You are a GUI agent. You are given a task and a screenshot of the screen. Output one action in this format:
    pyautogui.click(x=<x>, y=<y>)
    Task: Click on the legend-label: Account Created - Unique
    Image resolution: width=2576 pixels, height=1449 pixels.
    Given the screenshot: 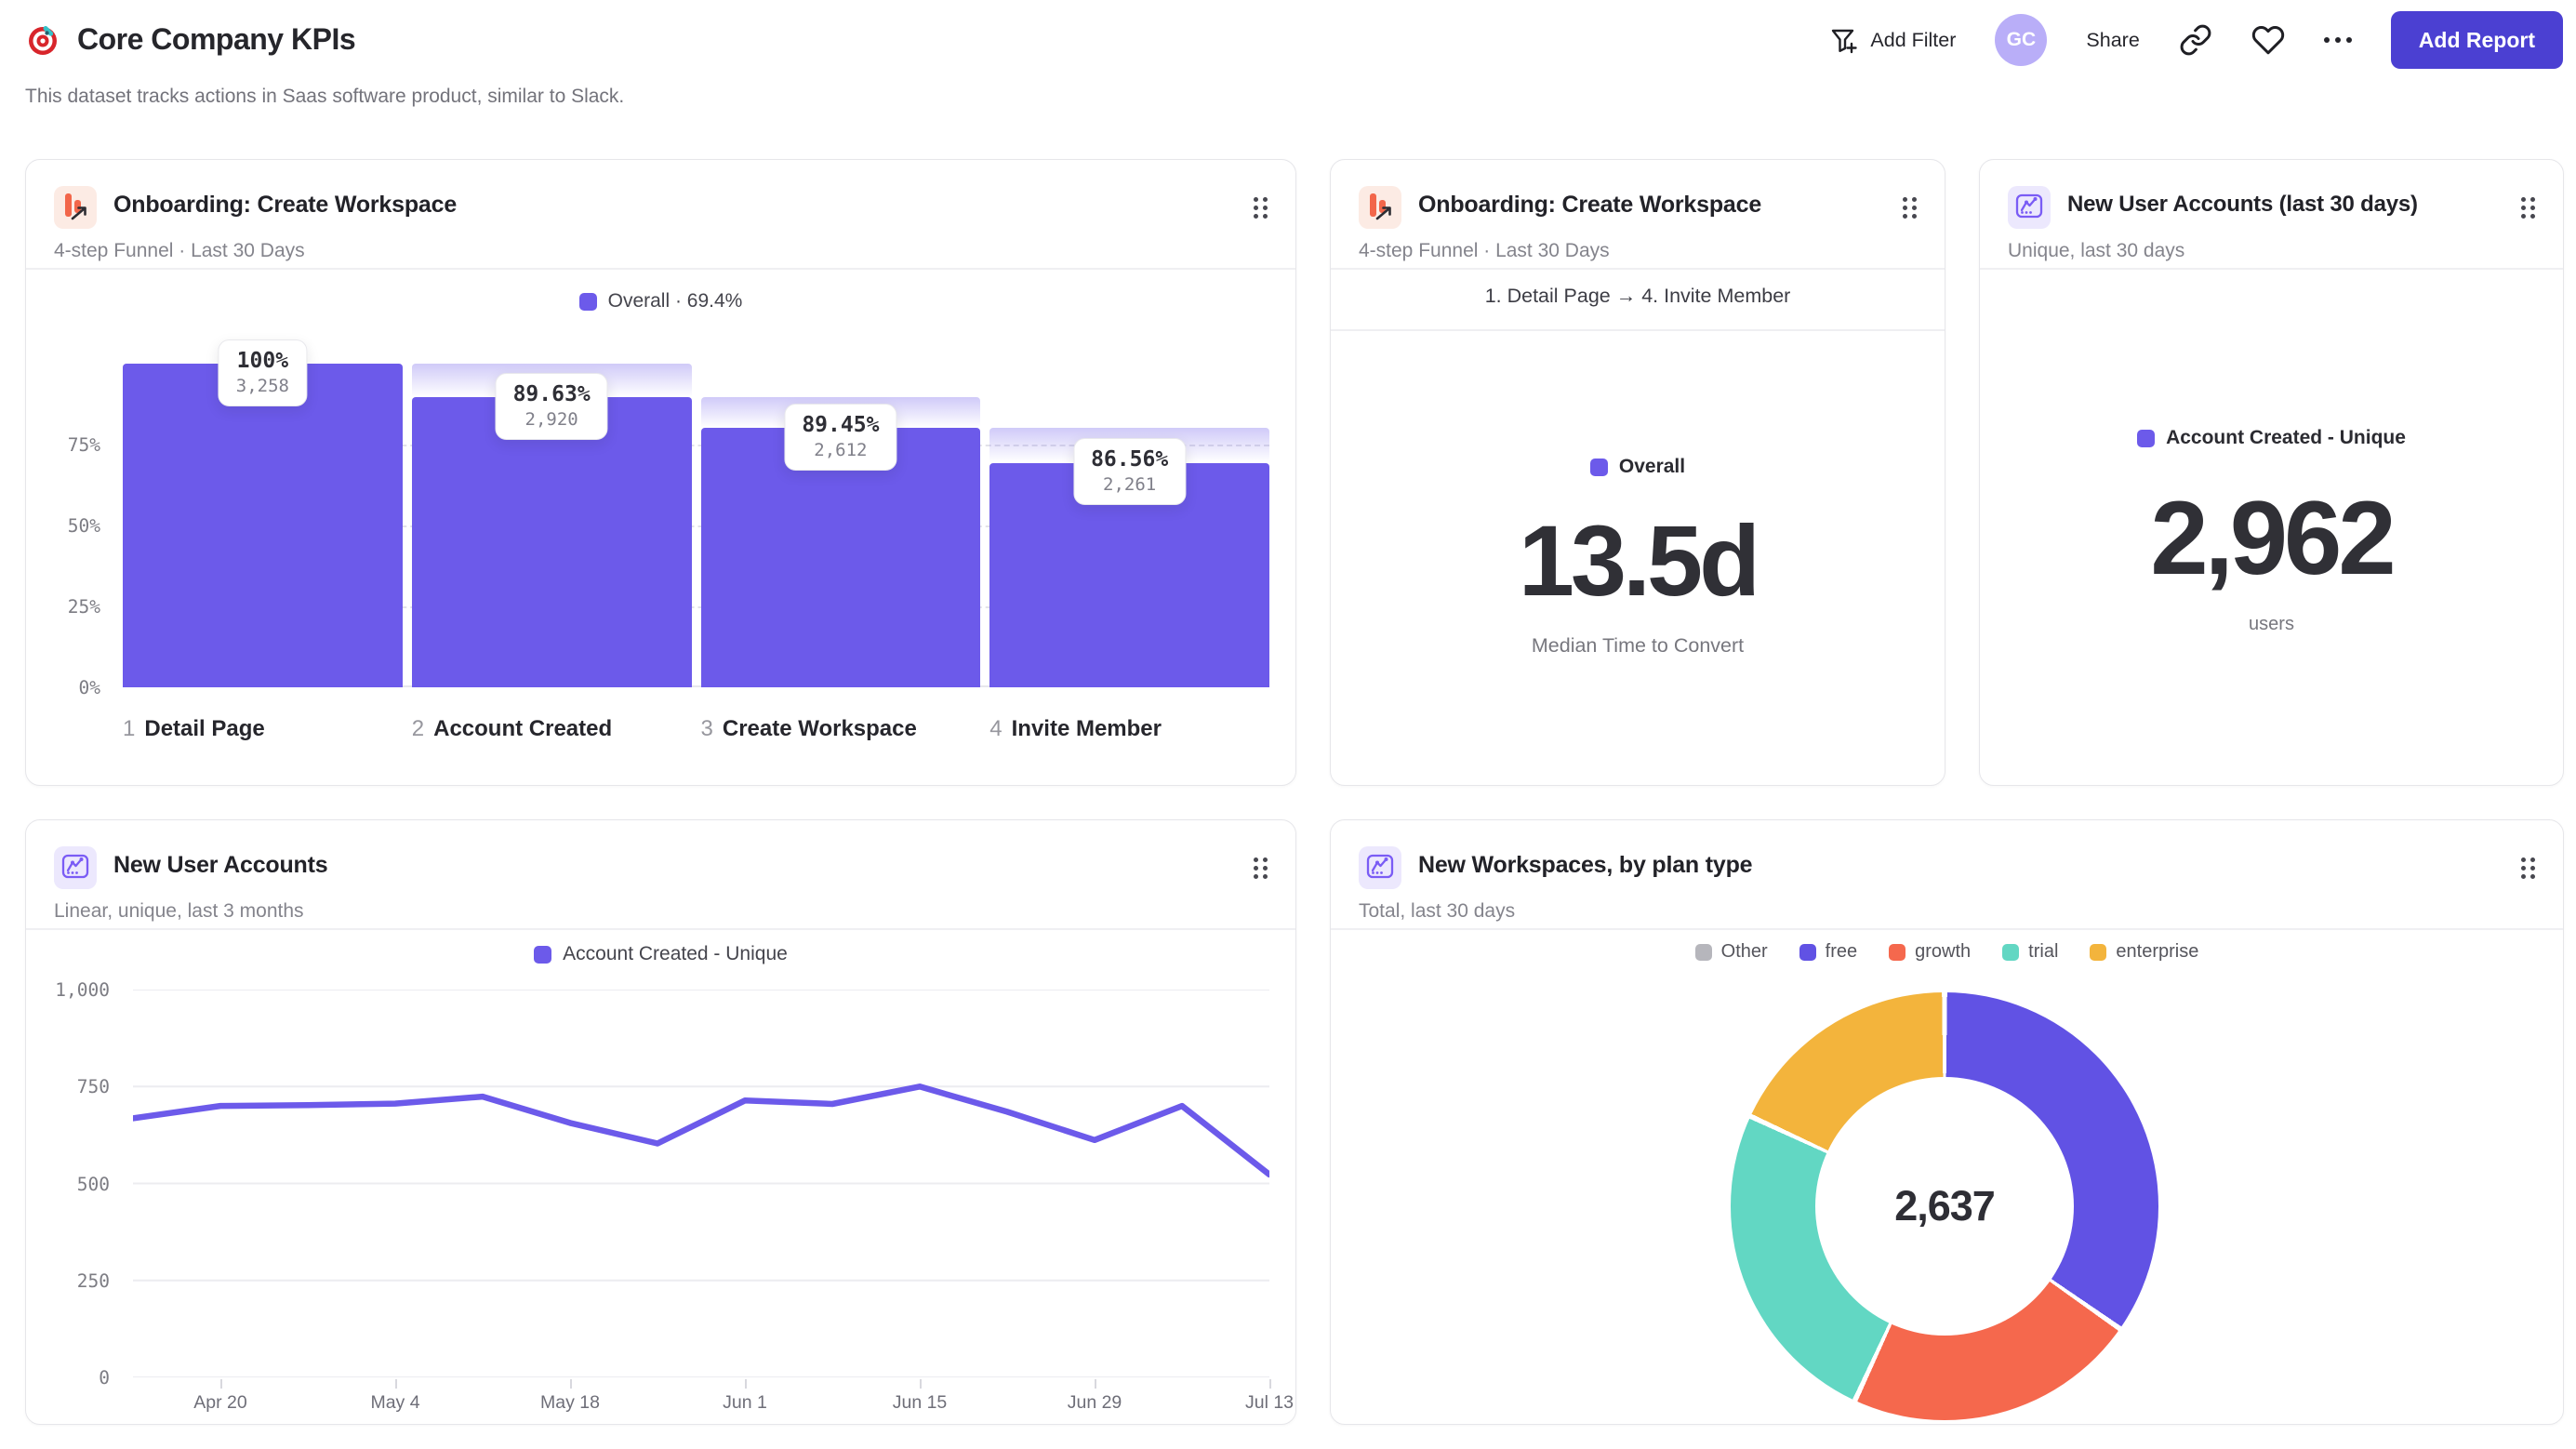 What is the action you would take?
    pyautogui.click(x=675, y=953)
    